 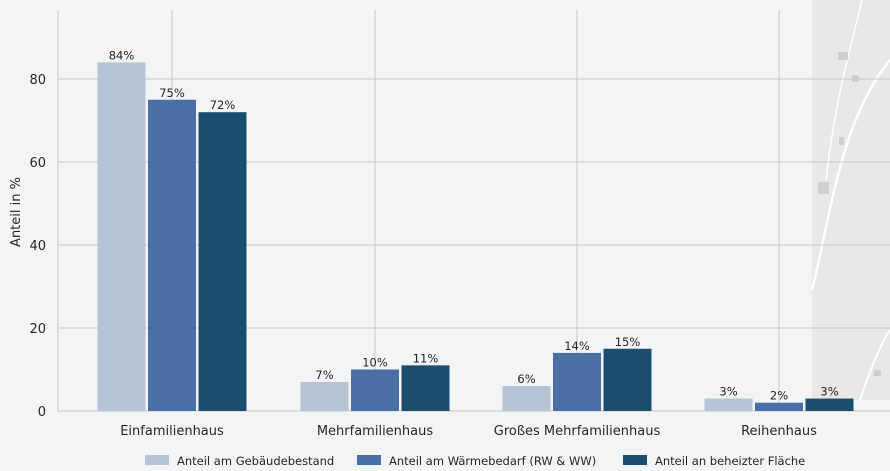 What do you see at coordinates (577, 431) in the screenshot?
I see `x-tick-label: Großes Mehrfamilienhaus` at bounding box center [577, 431].